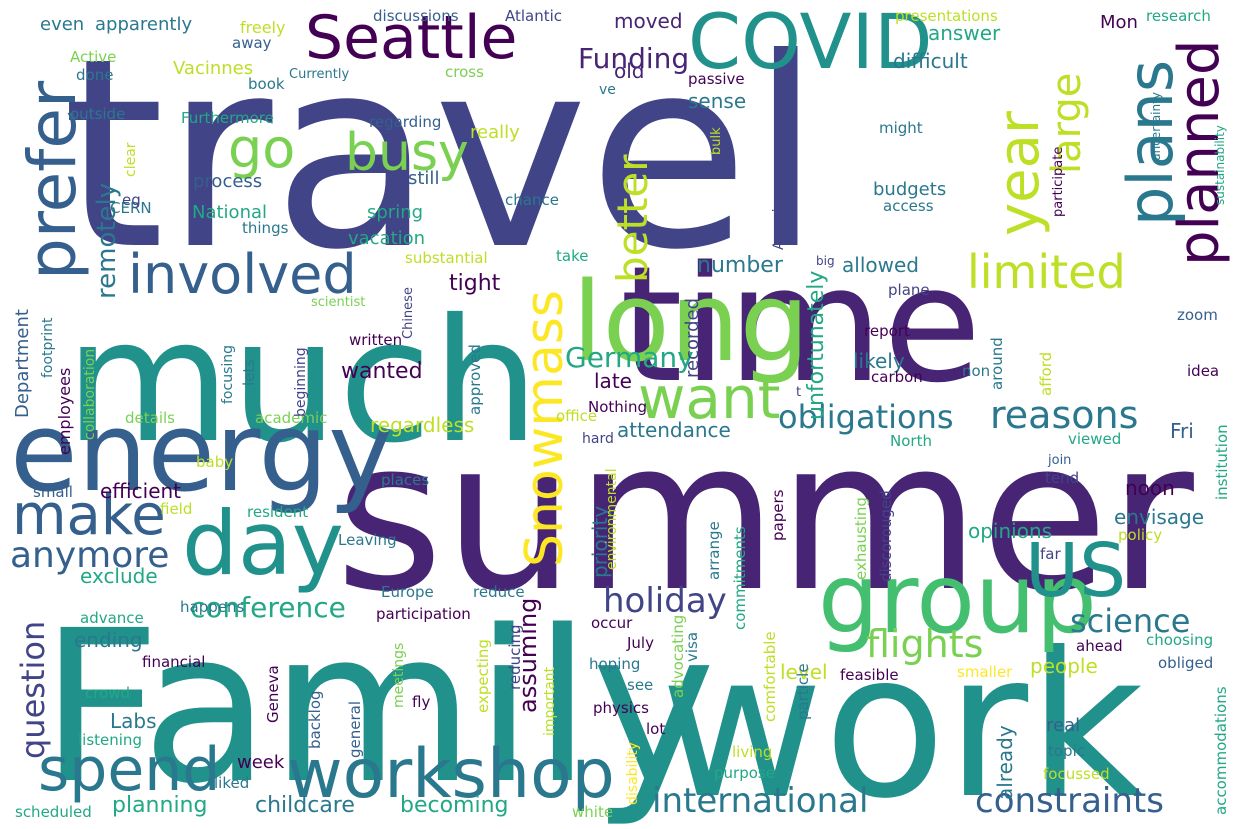 Image resolution: width=1237 pixels, height=829 pixels. I want to click on cloud-word-crowd: crowd, so click(107, 693).